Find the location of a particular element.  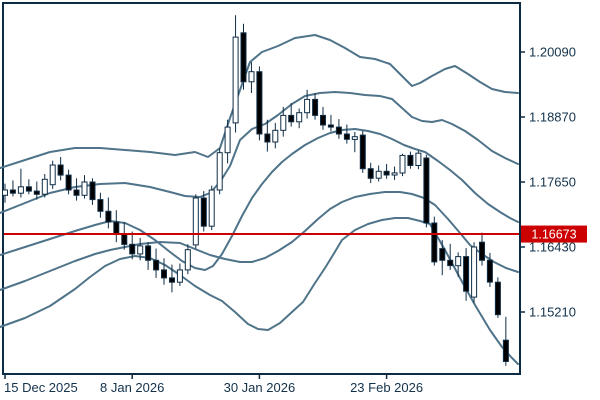

y-axis-label: 1.18870 is located at coordinates (552, 117).